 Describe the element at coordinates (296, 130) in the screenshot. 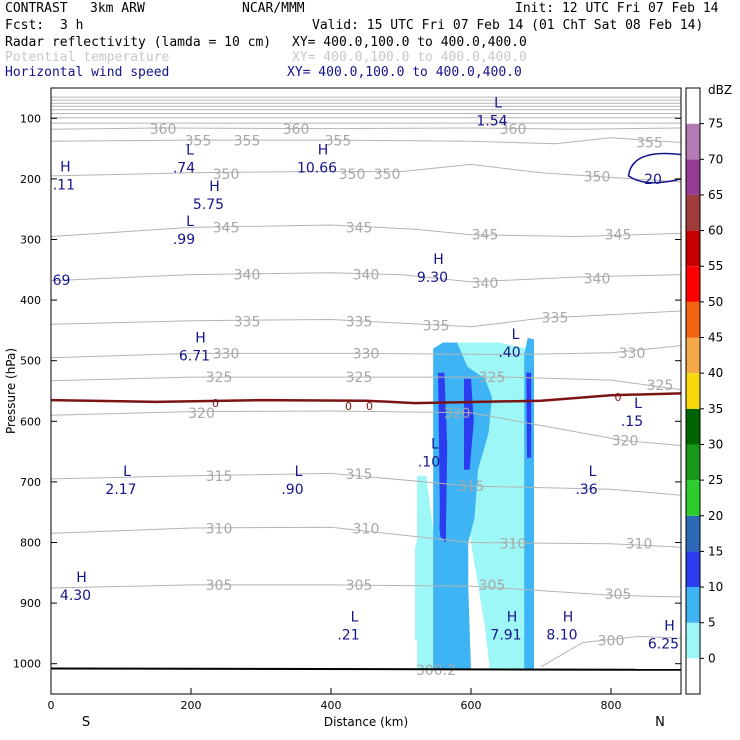

I see `theta-label: 360` at that location.